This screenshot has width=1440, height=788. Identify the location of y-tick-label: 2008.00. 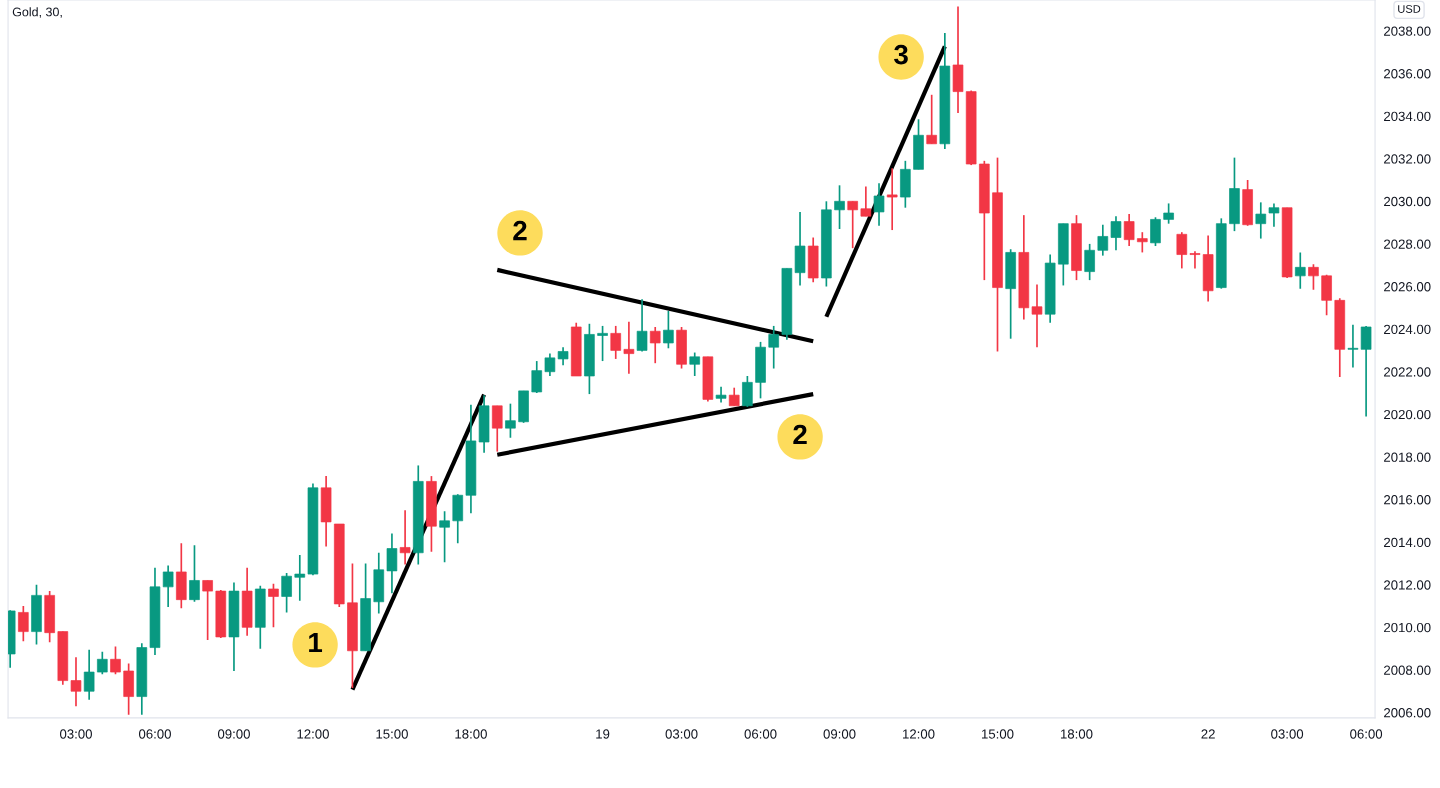
(1407, 670).